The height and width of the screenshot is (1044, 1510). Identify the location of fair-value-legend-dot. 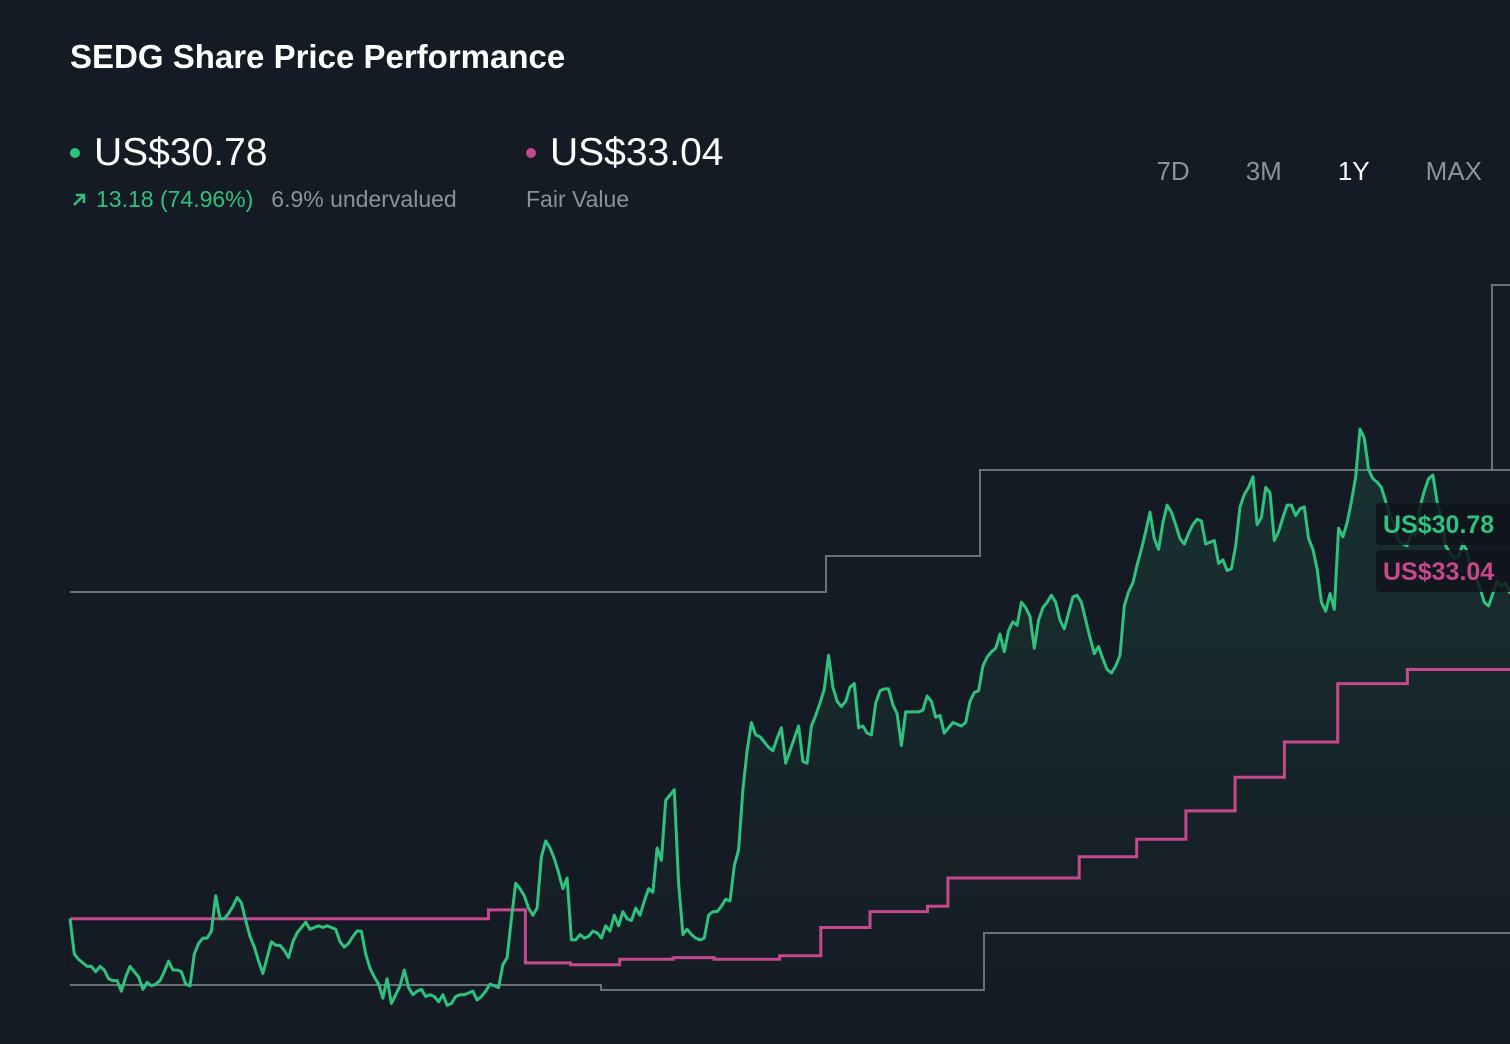
(531, 153).